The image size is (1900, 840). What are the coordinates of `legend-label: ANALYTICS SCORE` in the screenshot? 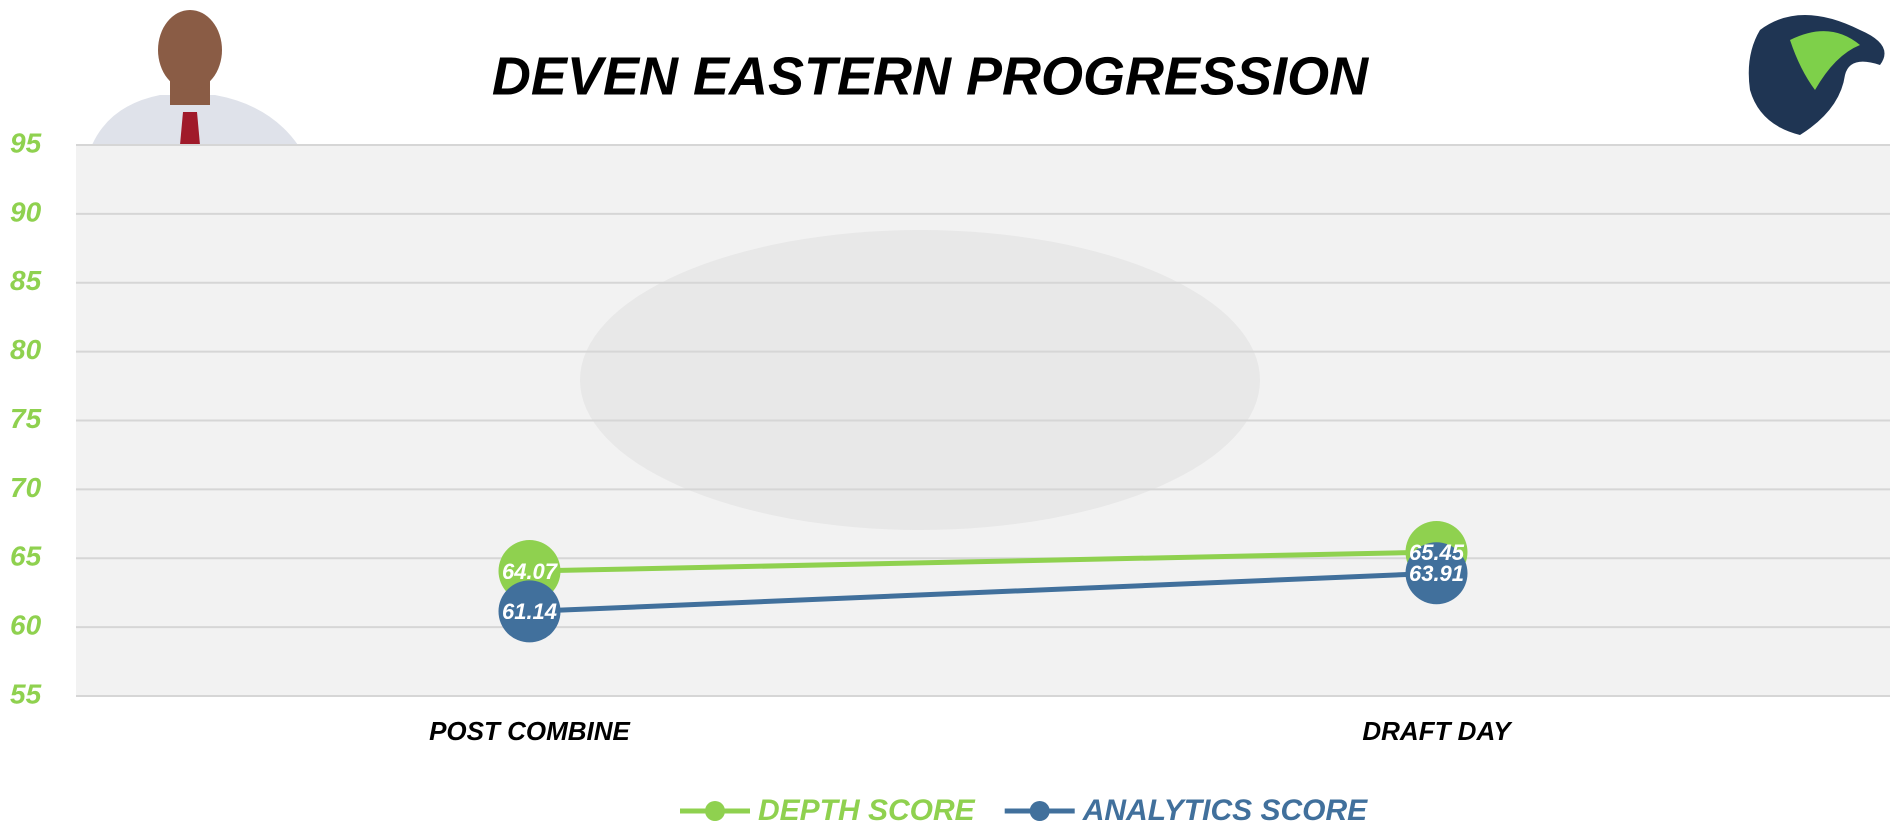 It's located at (1225, 810).